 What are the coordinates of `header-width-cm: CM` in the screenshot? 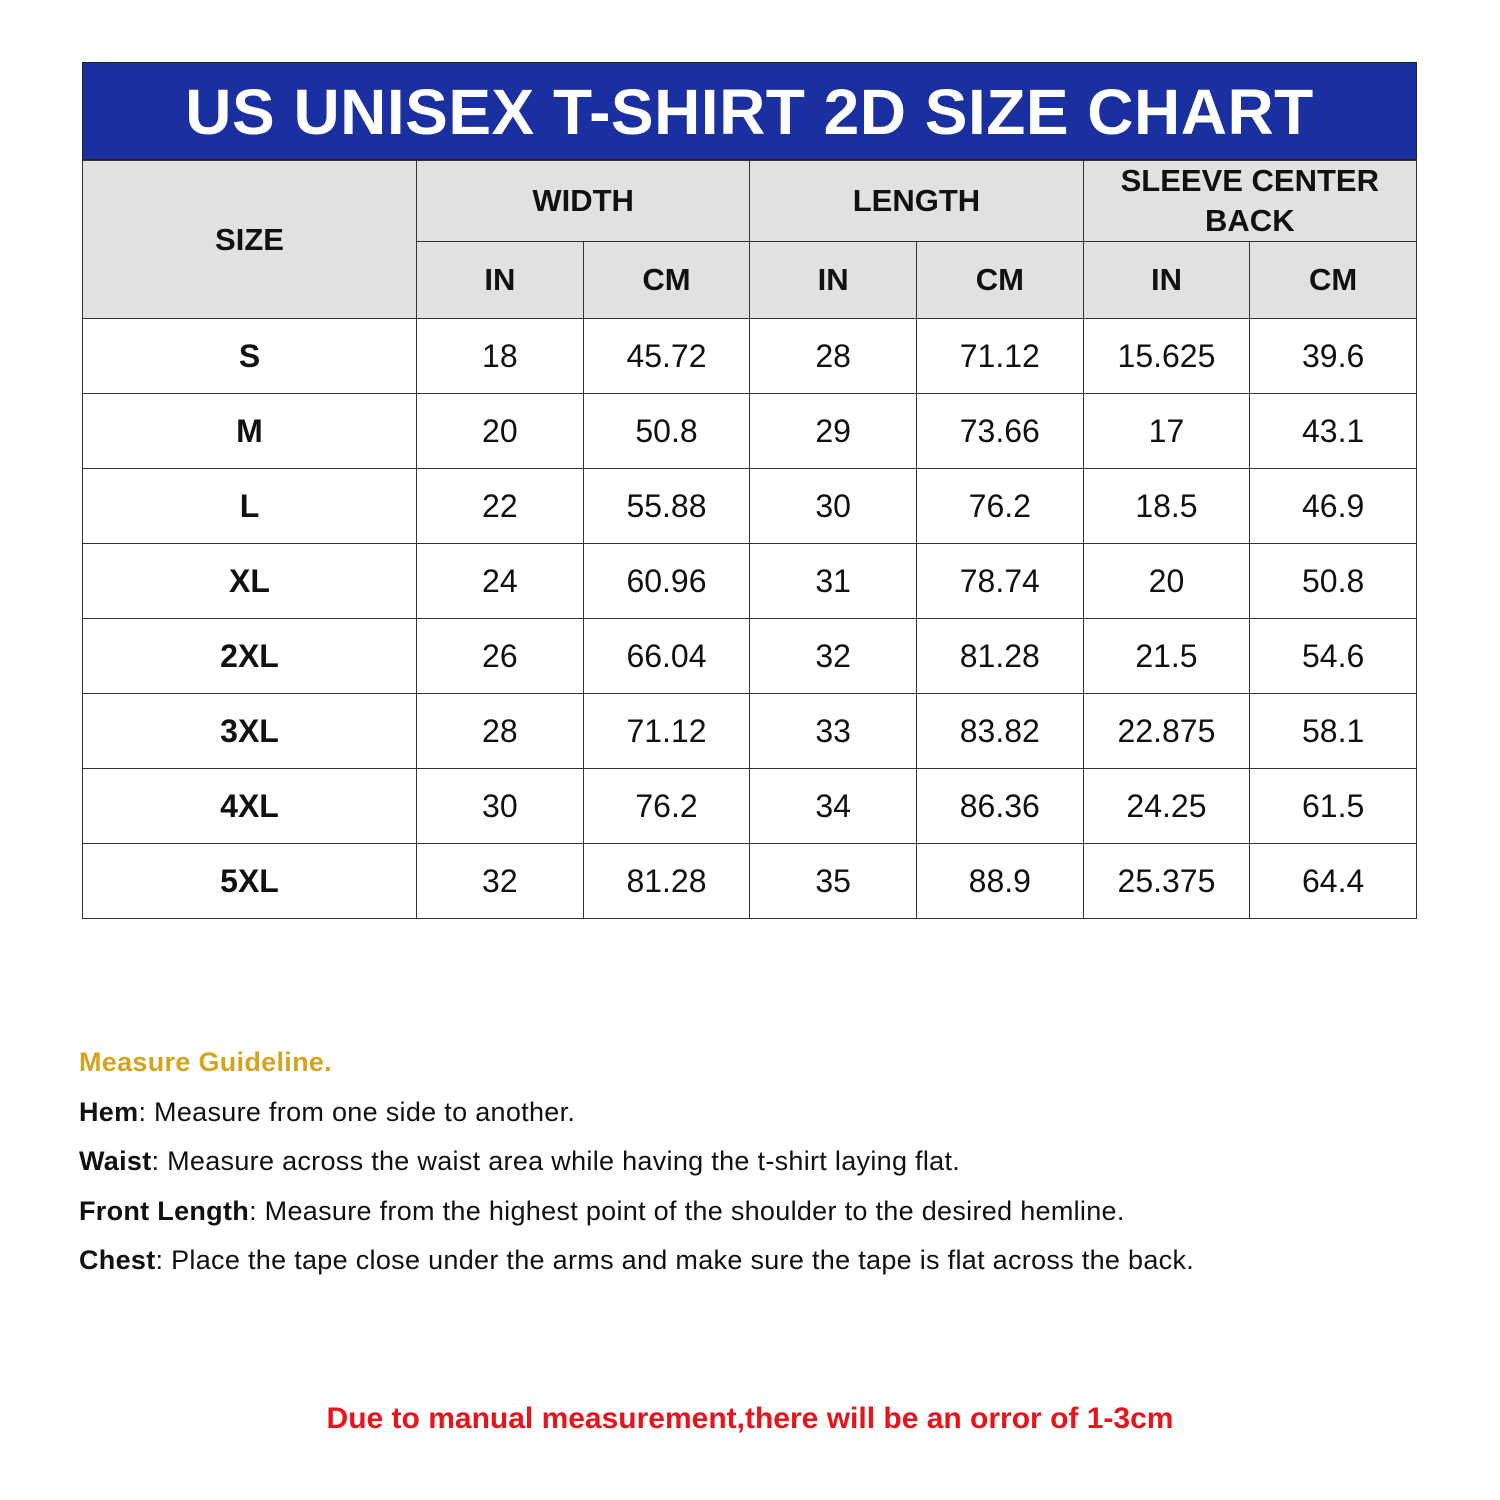 It's located at (666, 280).